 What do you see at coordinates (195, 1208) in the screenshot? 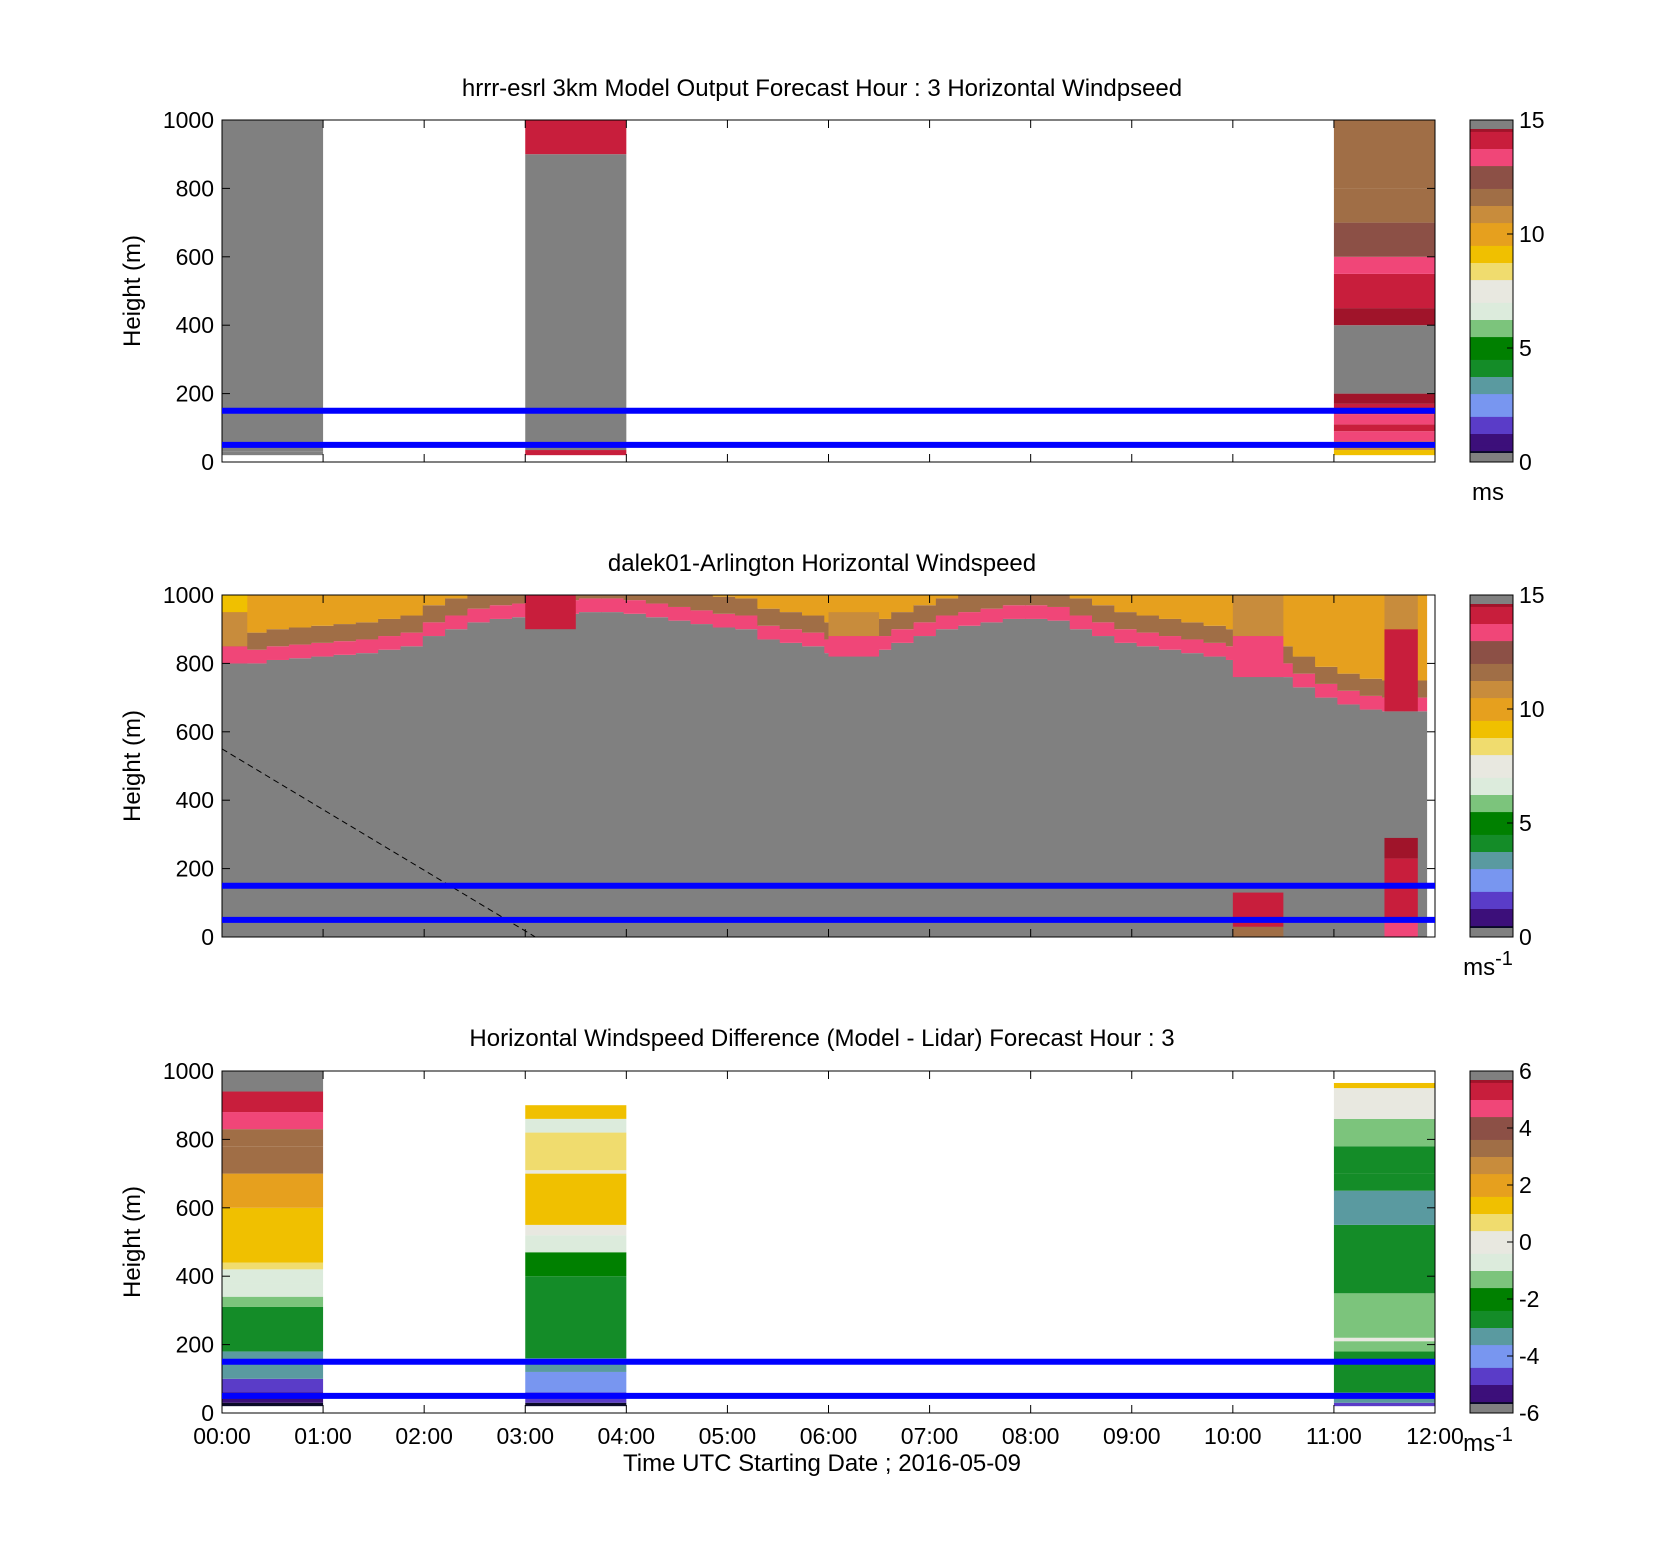
I see `panel-difference-y-tick-label: 600` at bounding box center [195, 1208].